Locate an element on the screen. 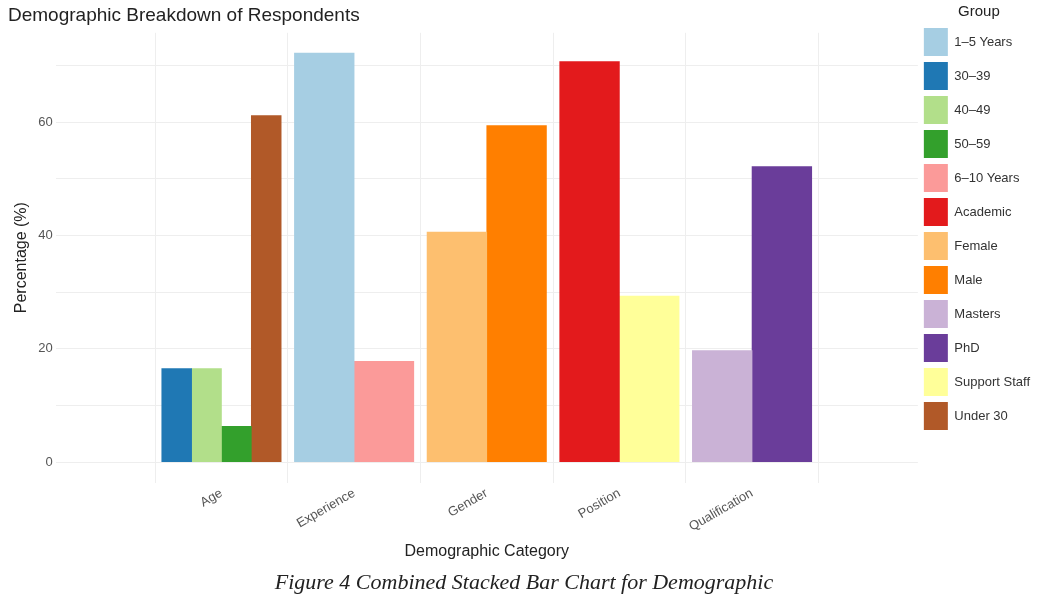 This screenshot has width=1048, height=607. legend-label: 6–10 Years is located at coordinates (987, 177).